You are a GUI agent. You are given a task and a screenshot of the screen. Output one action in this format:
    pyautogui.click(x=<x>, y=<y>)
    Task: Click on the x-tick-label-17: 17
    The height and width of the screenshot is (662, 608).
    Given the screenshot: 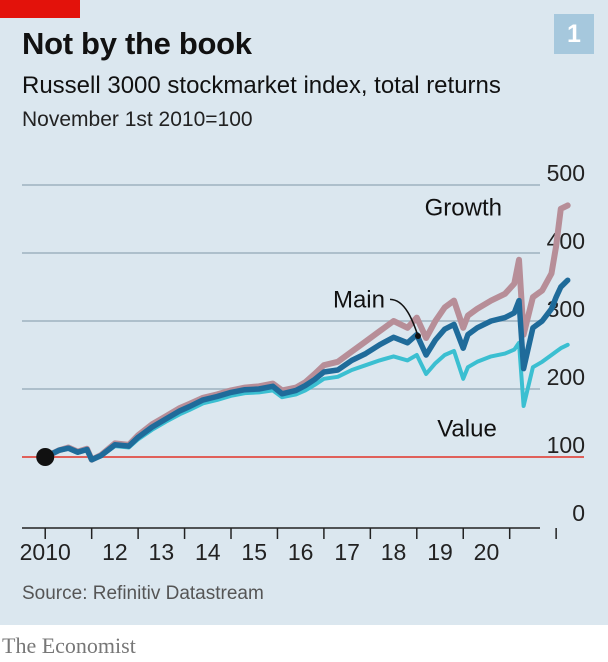 What is the action you would take?
    pyautogui.click(x=347, y=552)
    